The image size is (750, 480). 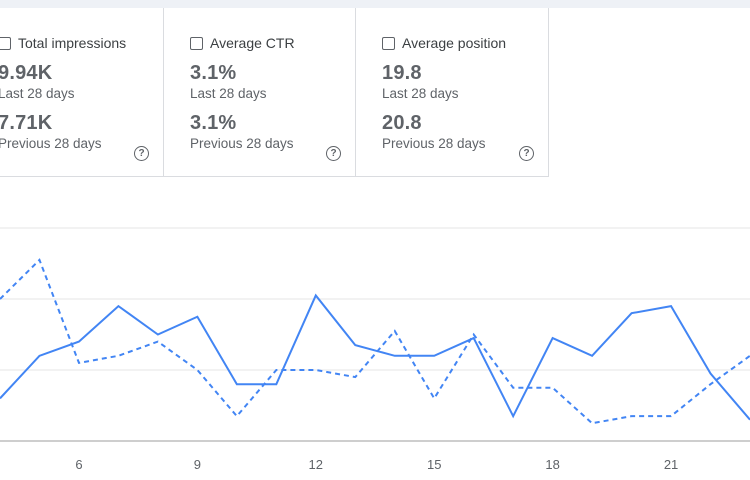 I want to click on x-tick-label: 9, so click(x=197, y=464).